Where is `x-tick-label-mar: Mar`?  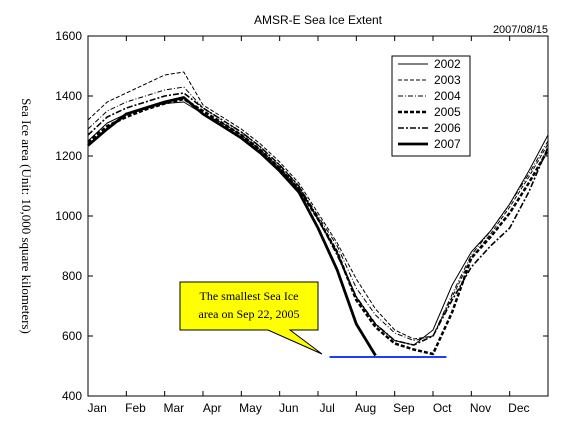 x-tick-label-mar: Mar is located at coordinates (173, 408).